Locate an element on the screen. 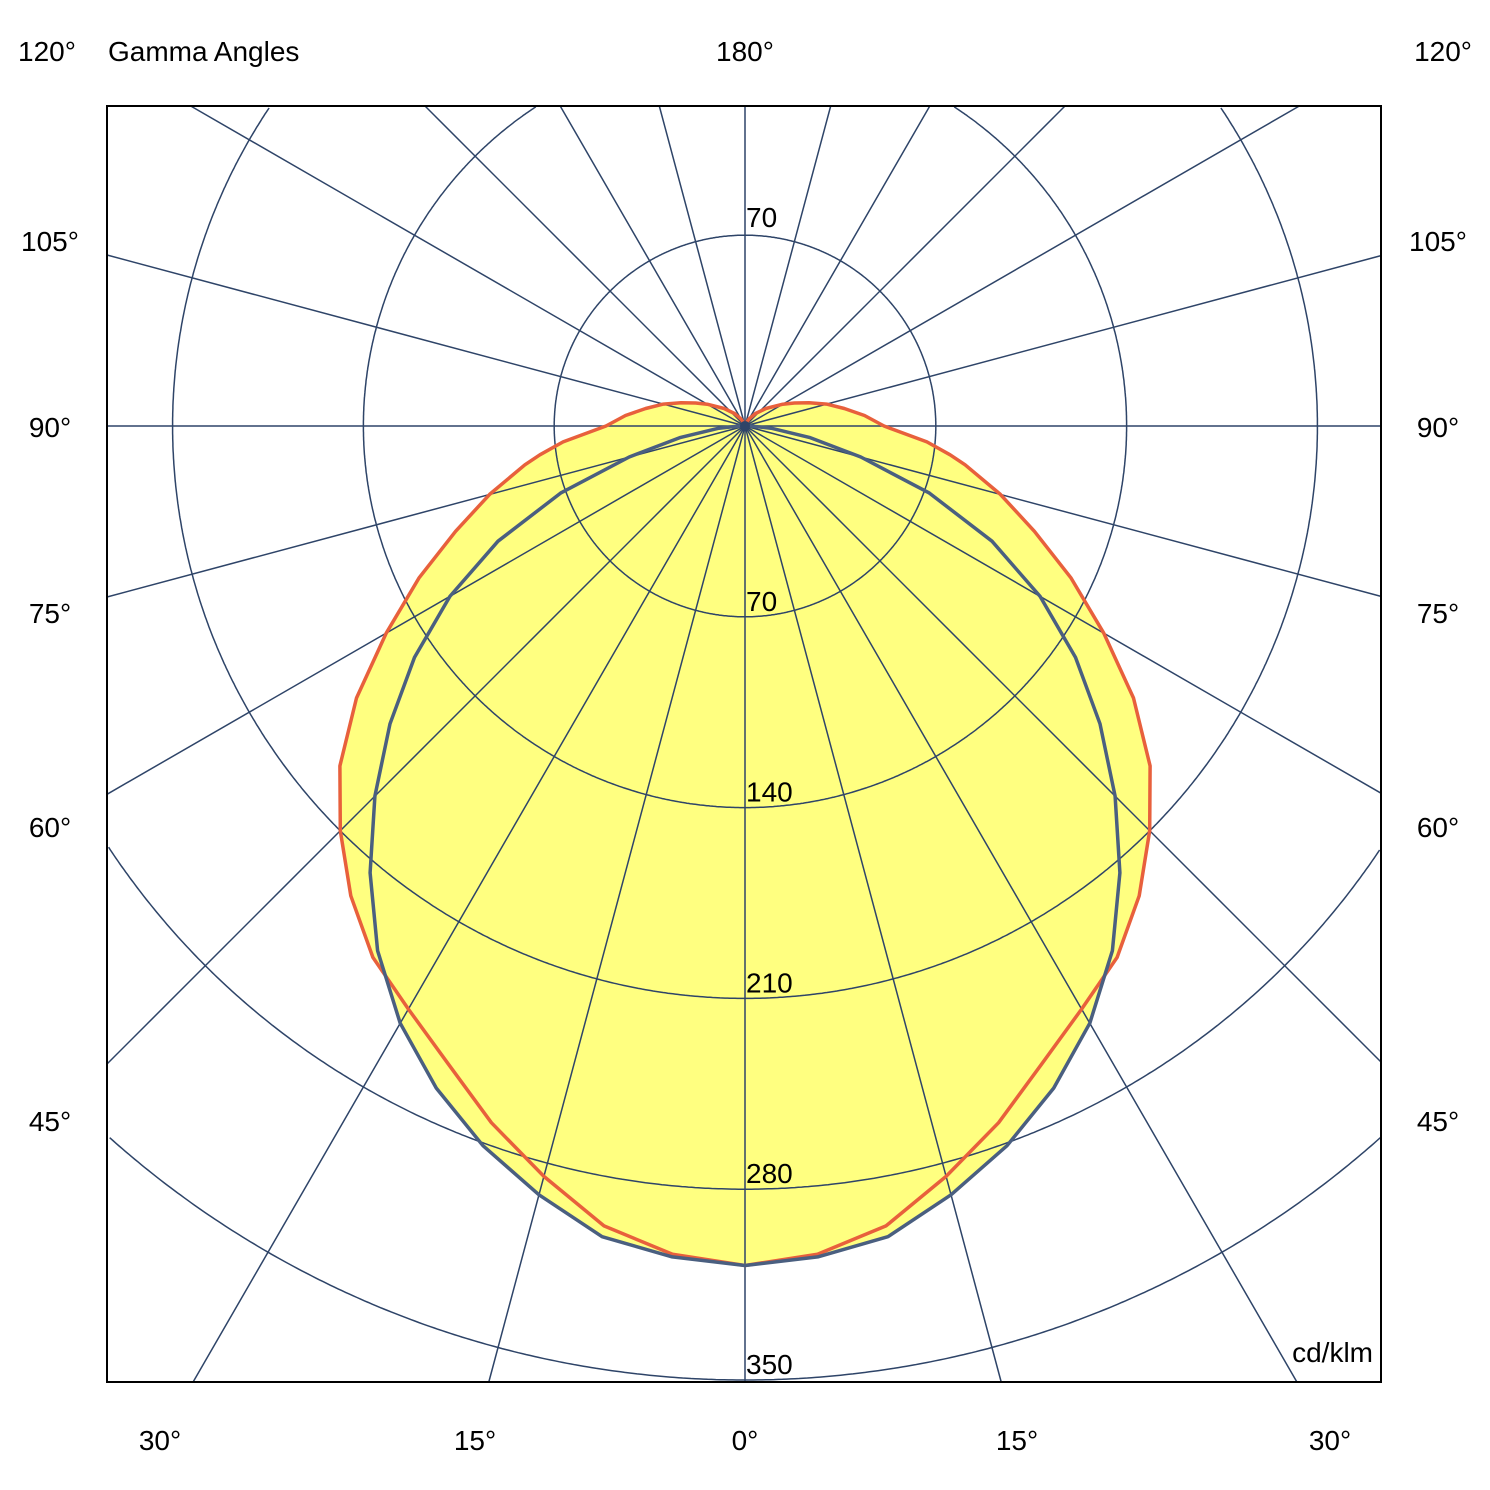  angle-label-right: 90° is located at coordinates (1438, 427).